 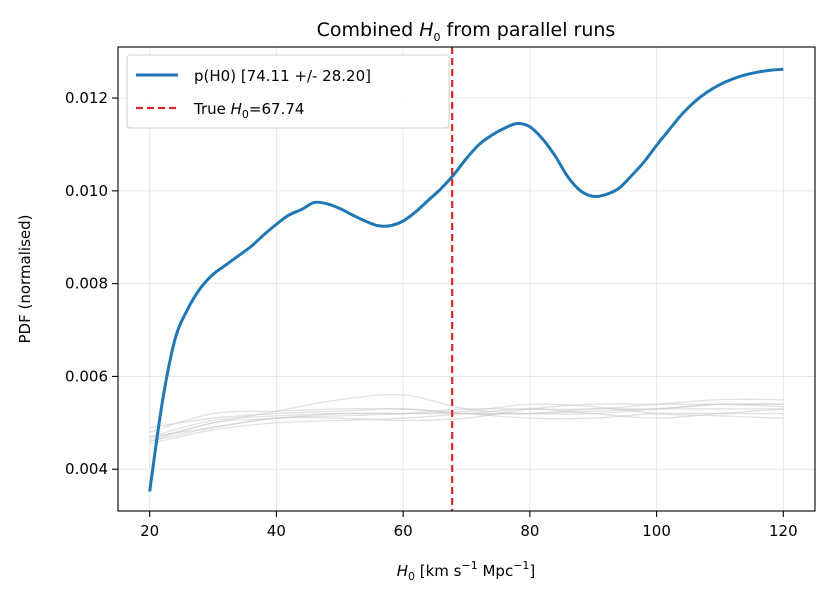 What do you see at coordinates (783, 531) in the screenshot?
I see `x-tick-label: 120` at bounding box center [783, 531].